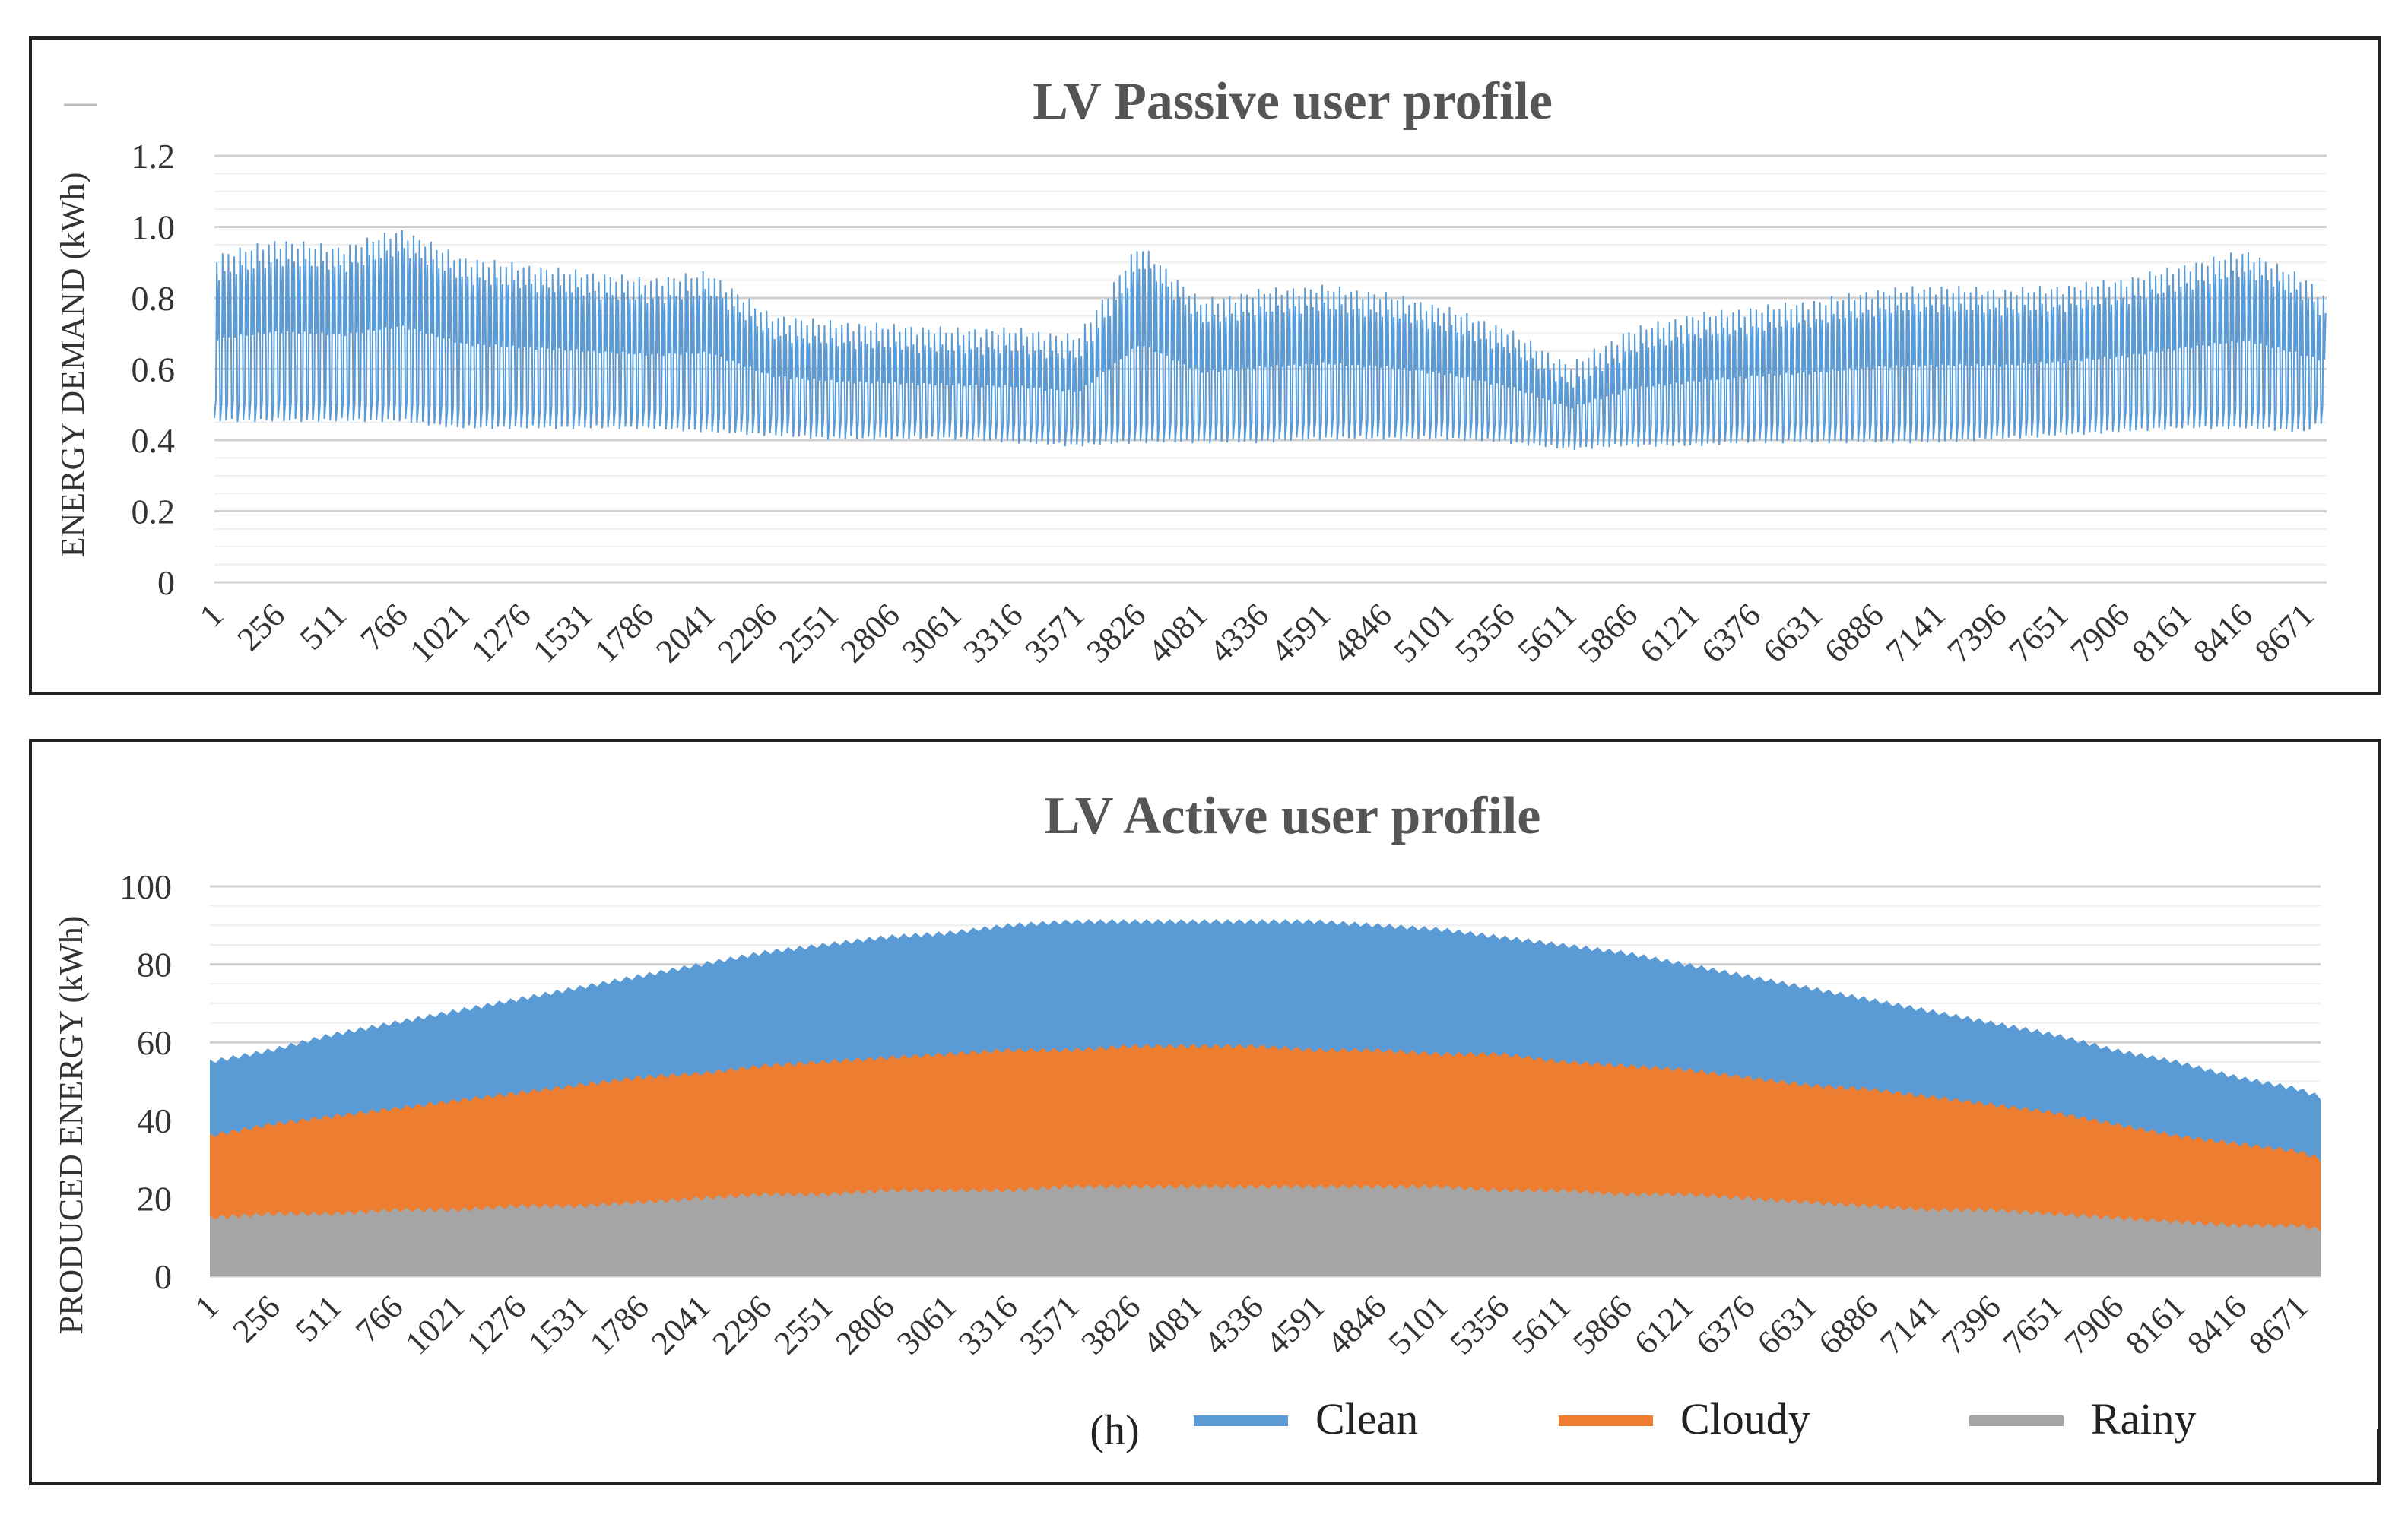 This screenshot has height=1515, width=2408. What do you see at coordinates (1295, 1324) in the screenshot?
I see `active-x-tick-label: 4591` at bounding box center [1295, 1324].